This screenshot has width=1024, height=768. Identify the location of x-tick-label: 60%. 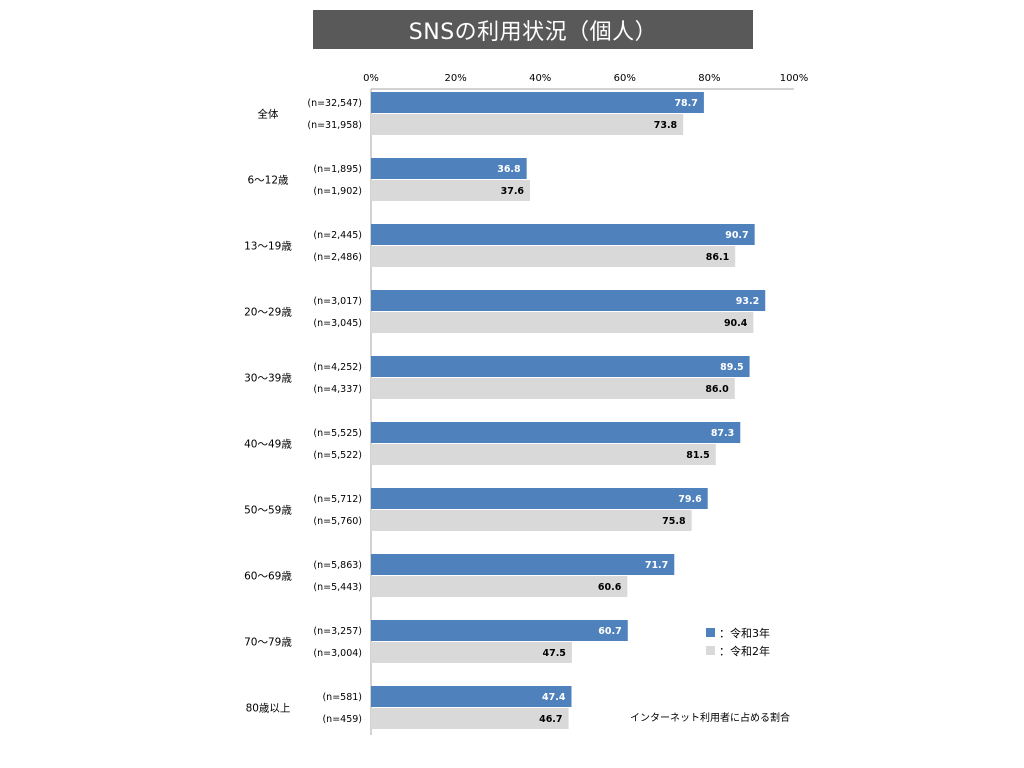
(625, 78).